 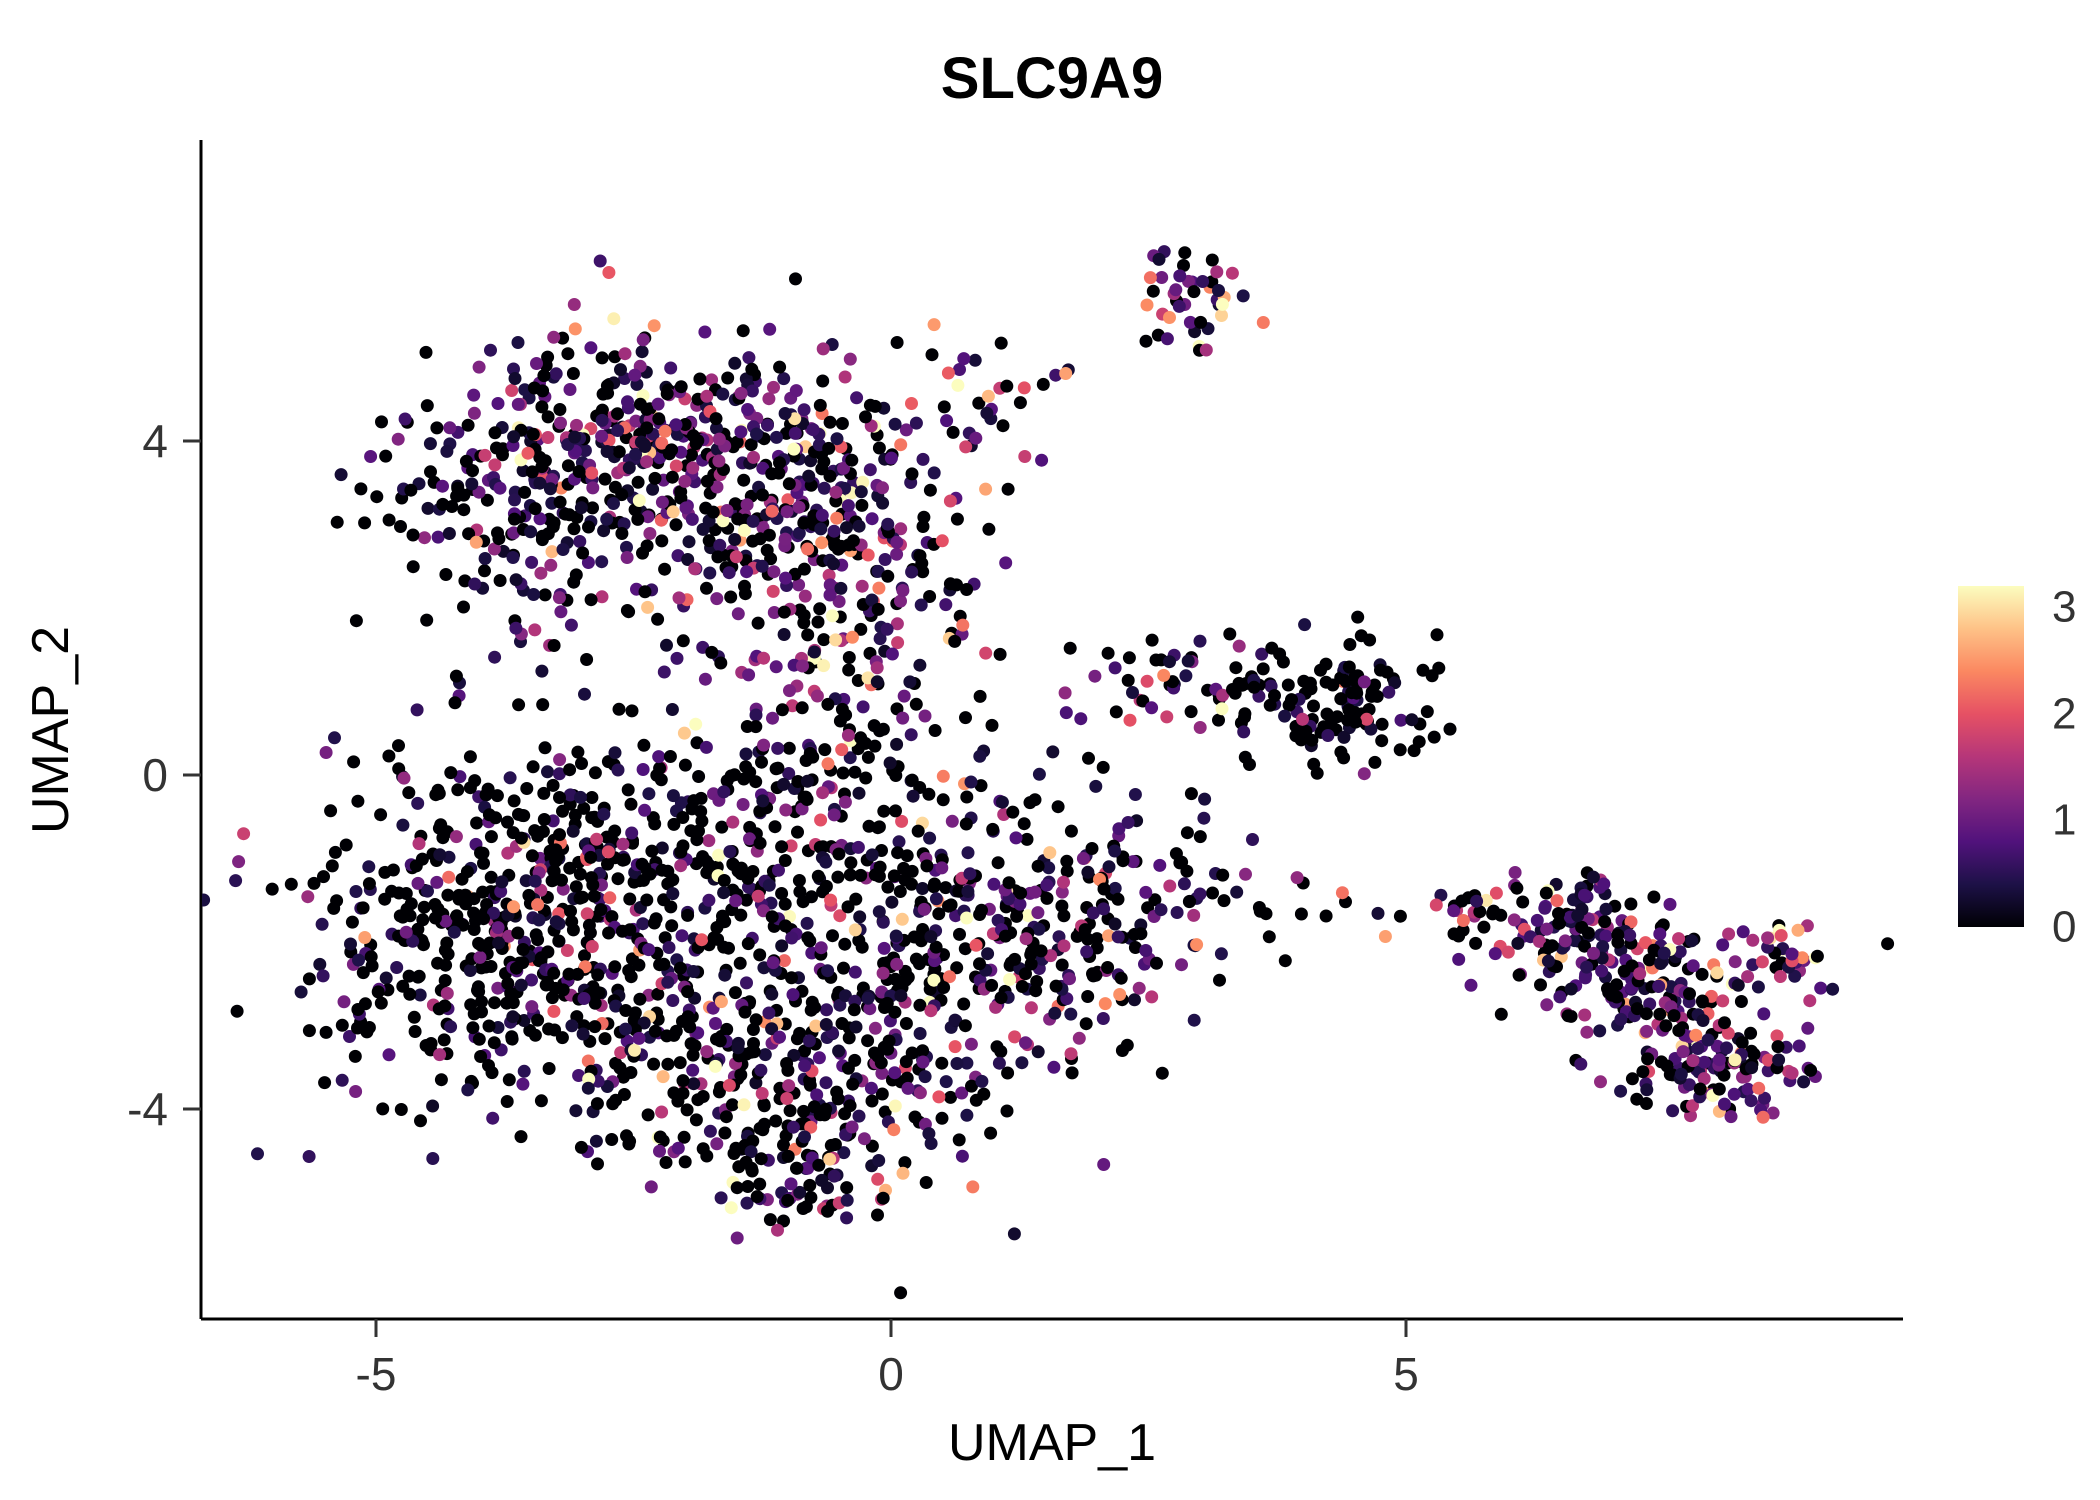 I want to click on colorbar-tick-label: 3, so click(x=2064, y=607).